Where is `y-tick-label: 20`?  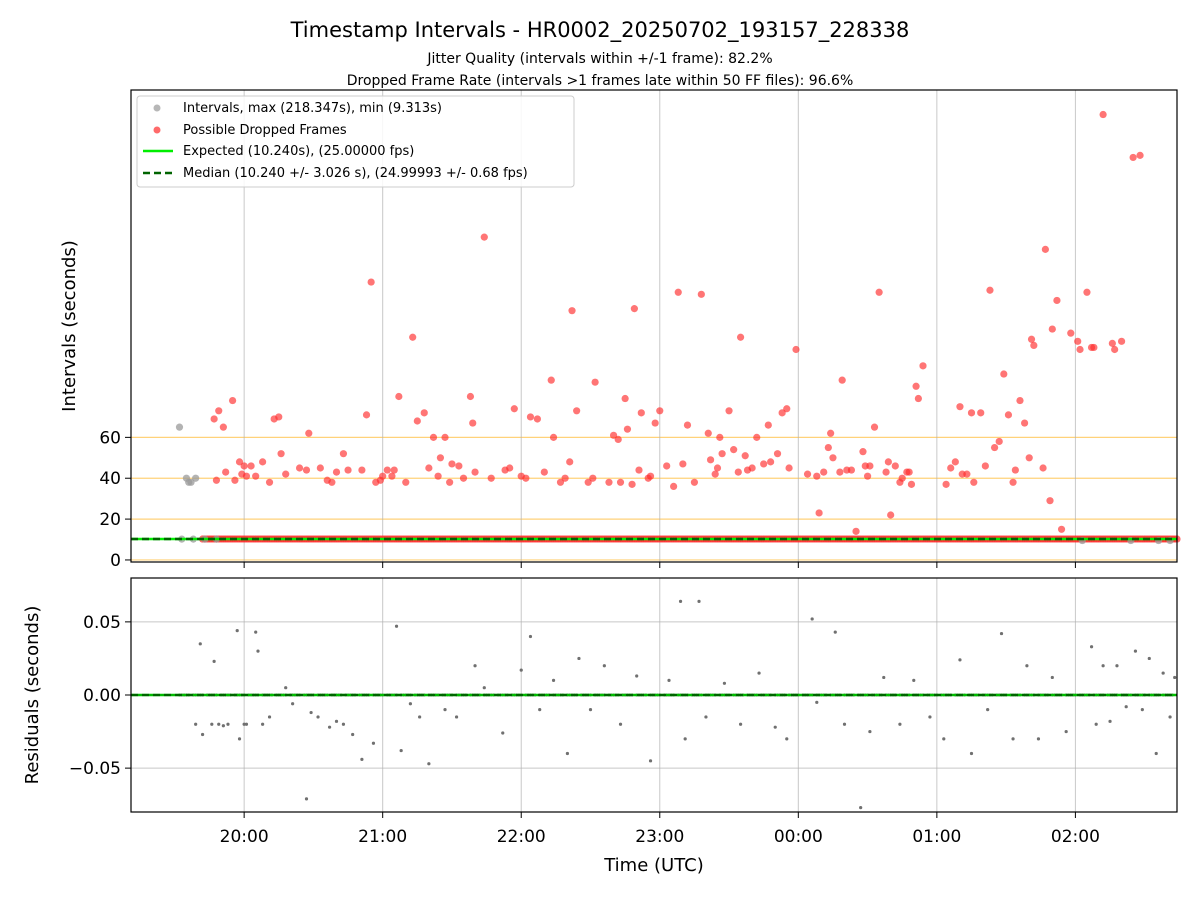
y-tick-label: 20 is located at coordinates (110, 520).